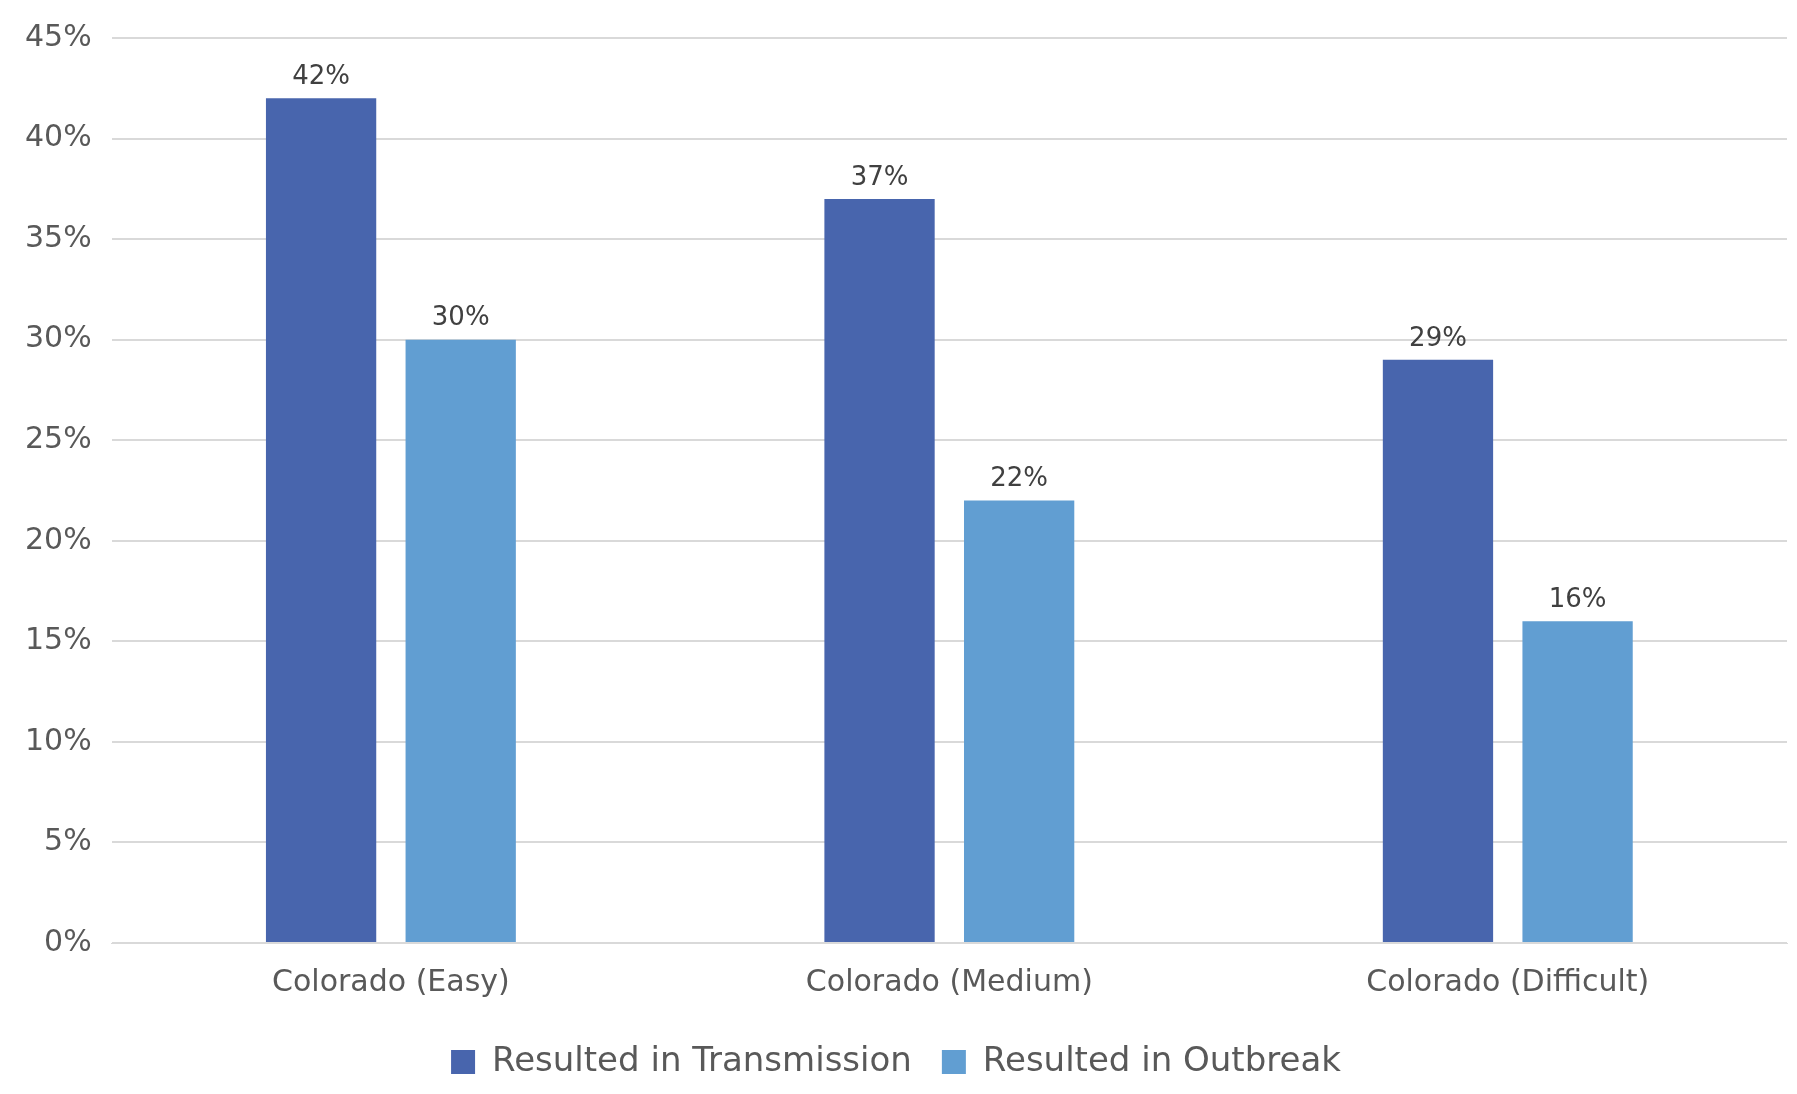 The height and width of the screenshot is (1094, 1797). I want to click on x-tick-label: Colorado (Easy), so click(391, 980).